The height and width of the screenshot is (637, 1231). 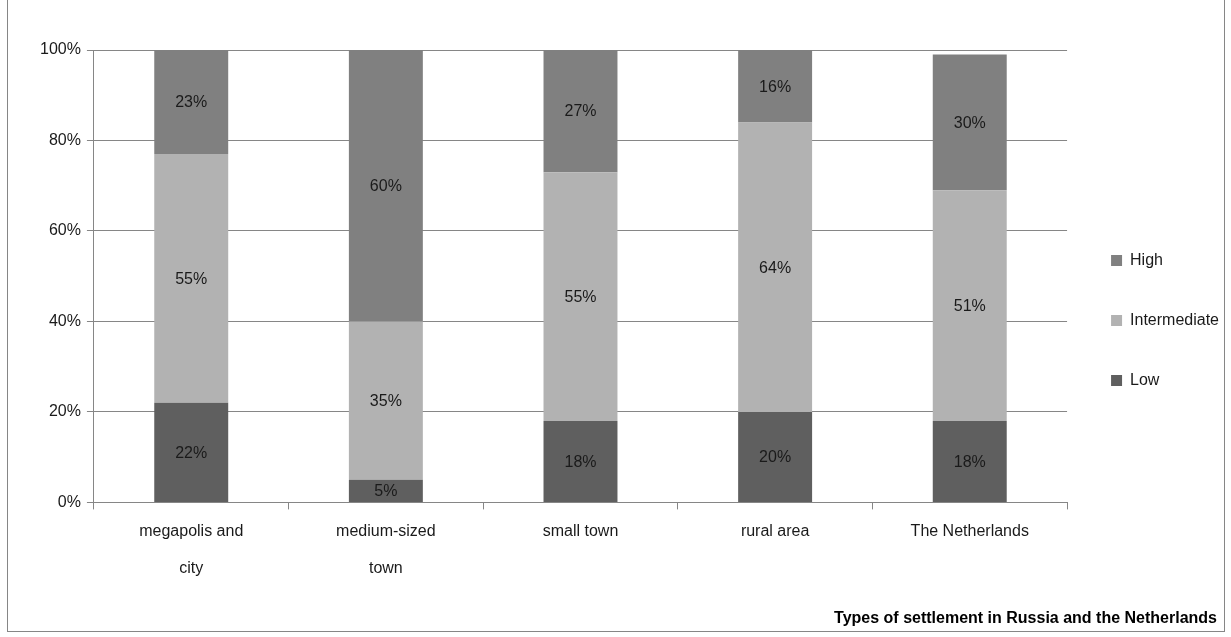 What do you see at coordinates (60, 49) in the screenshot?
I see `y-tick-label: 100%` at bounding box center [60, 49].